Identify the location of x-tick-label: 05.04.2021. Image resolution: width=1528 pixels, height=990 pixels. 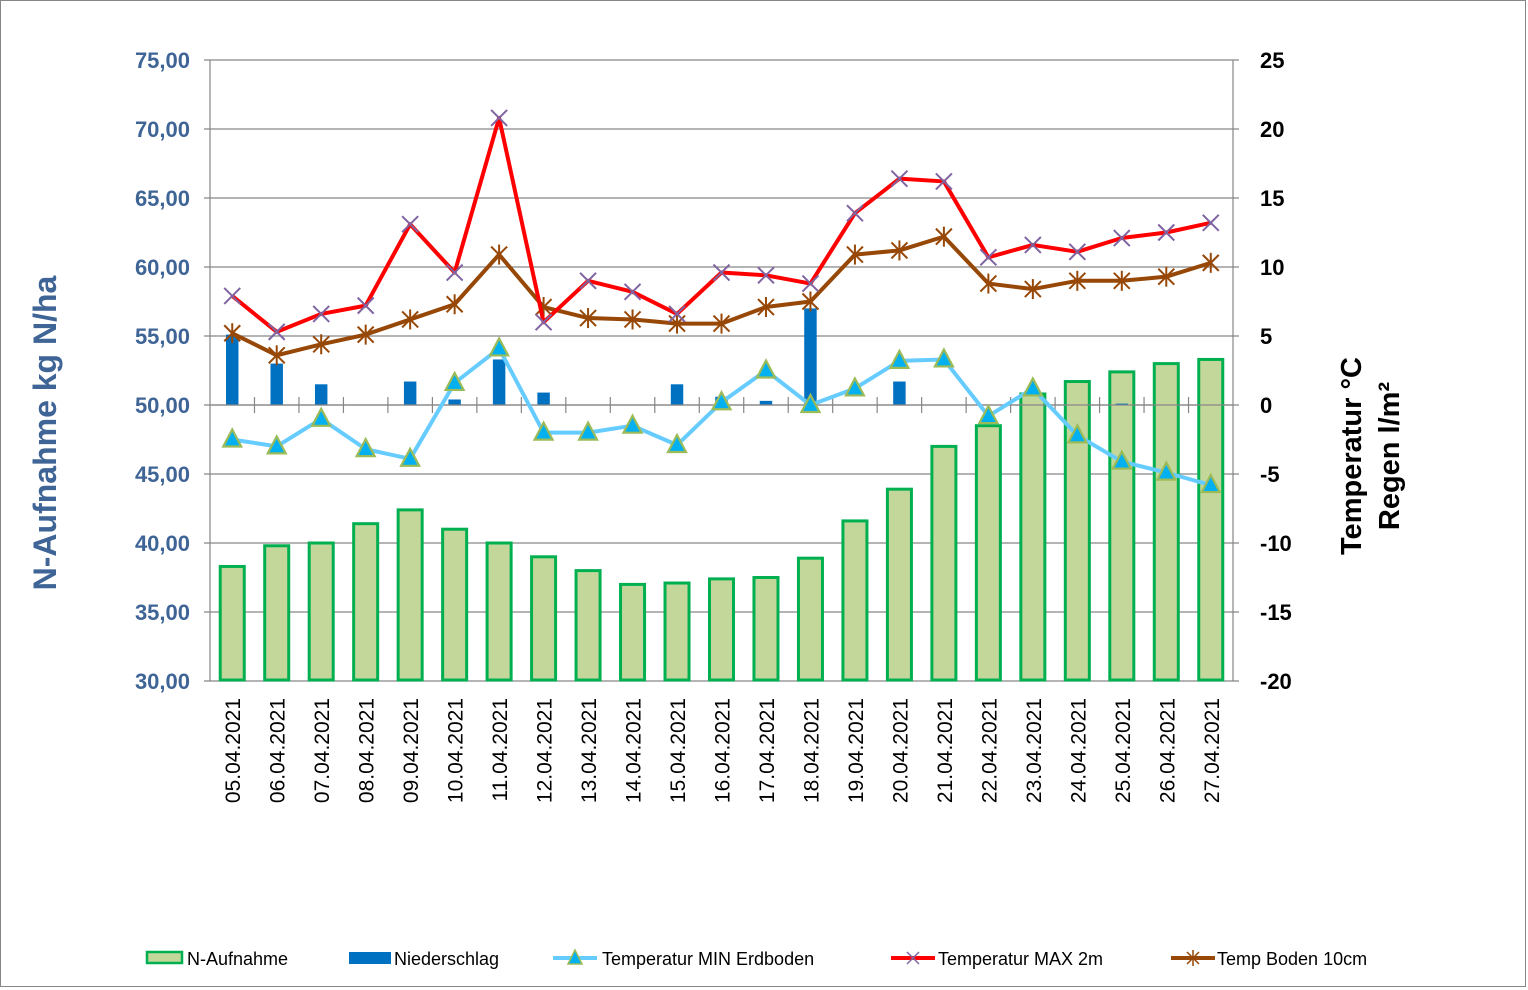
(233, 750).